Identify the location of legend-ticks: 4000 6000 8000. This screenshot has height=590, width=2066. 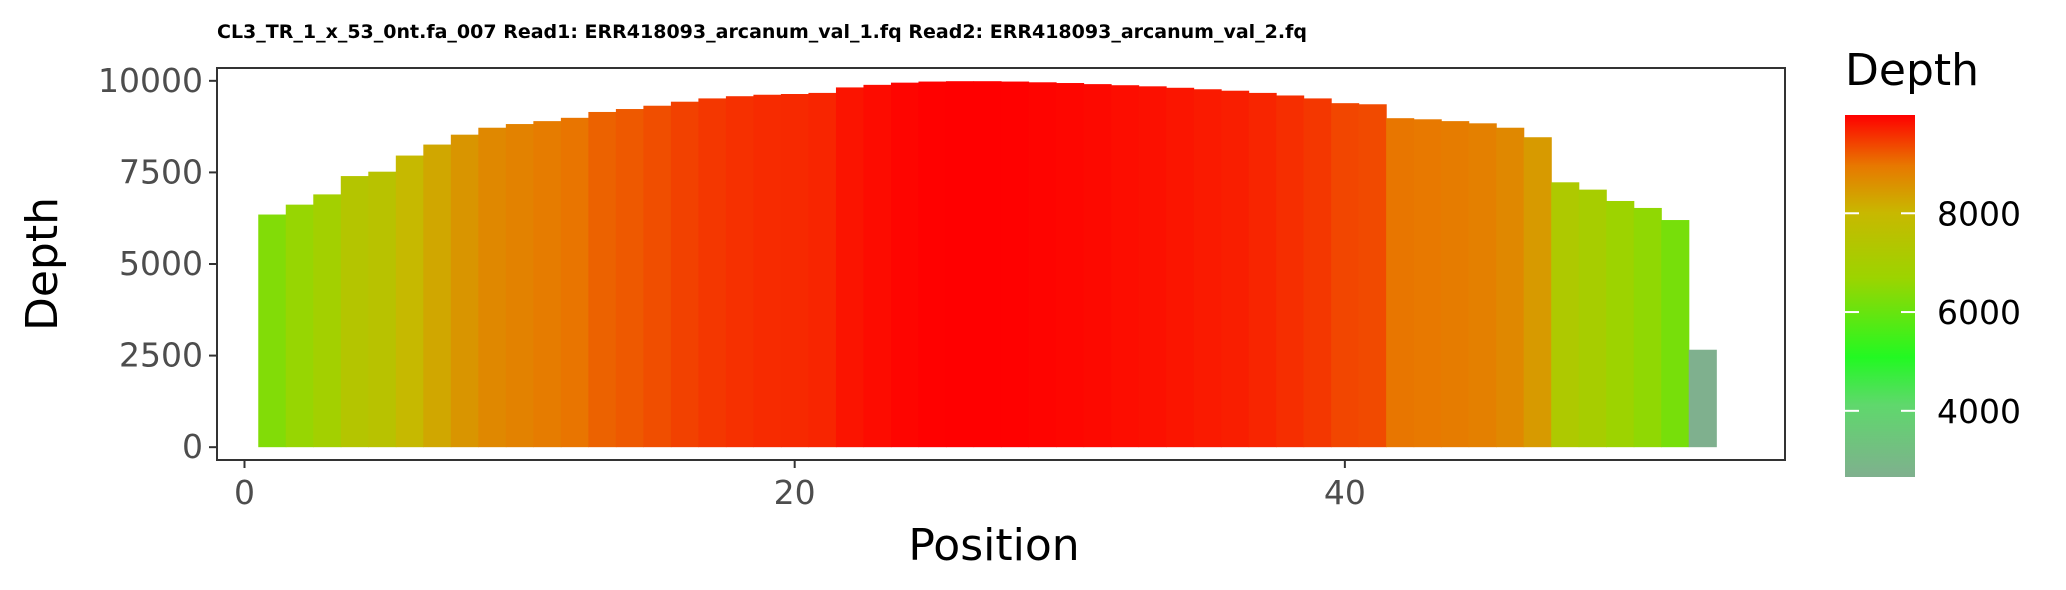
(1933, 312).